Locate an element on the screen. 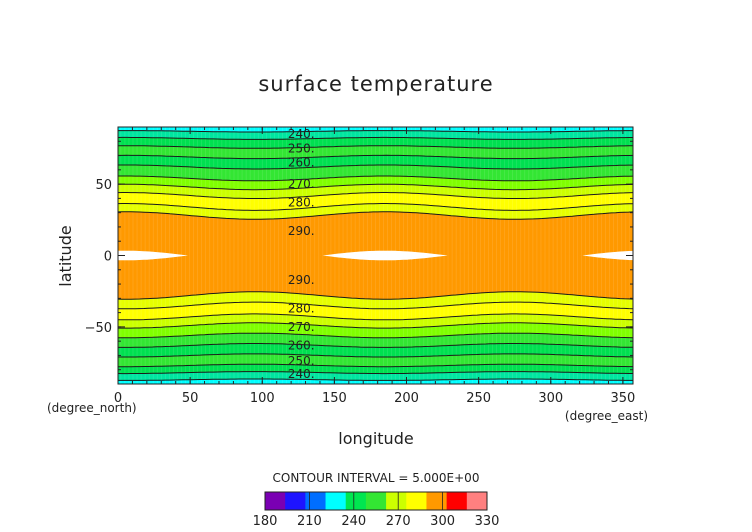 The width and height of the screenshot is (752, 532). x-tick-label: 100 is located at coordinates (262, 398).